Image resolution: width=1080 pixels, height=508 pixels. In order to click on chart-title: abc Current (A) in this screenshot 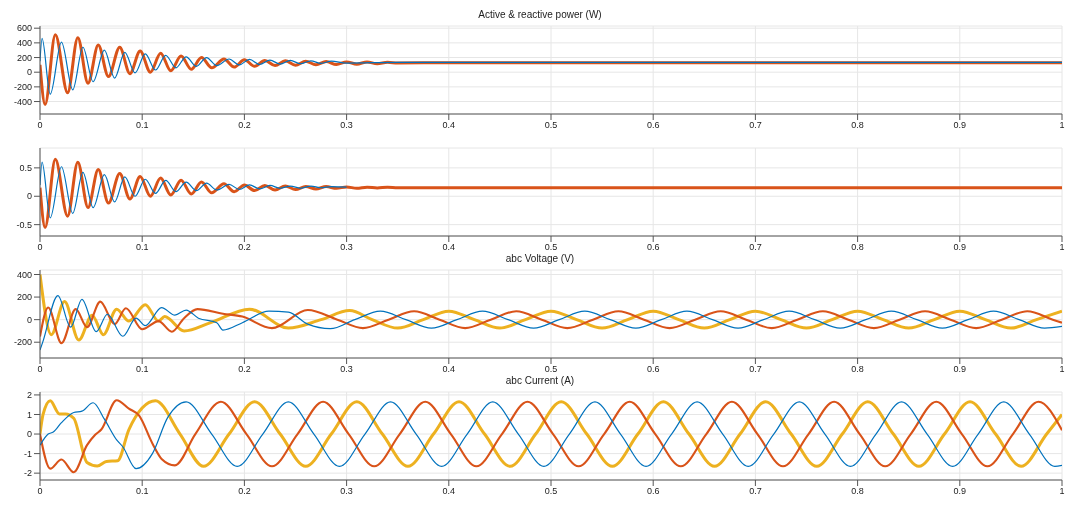, I will do `click(540, 381)`.